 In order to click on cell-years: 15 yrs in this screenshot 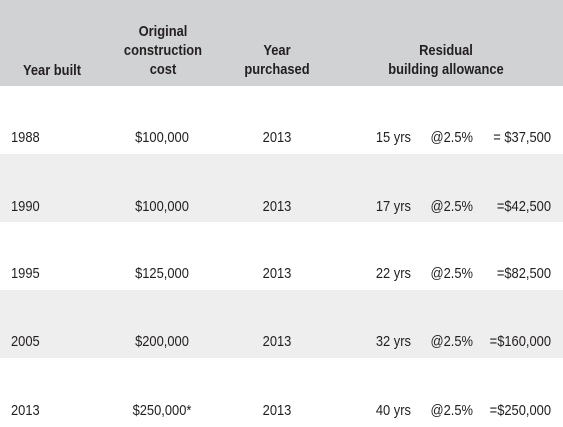, I will do `click(393, 137)`.